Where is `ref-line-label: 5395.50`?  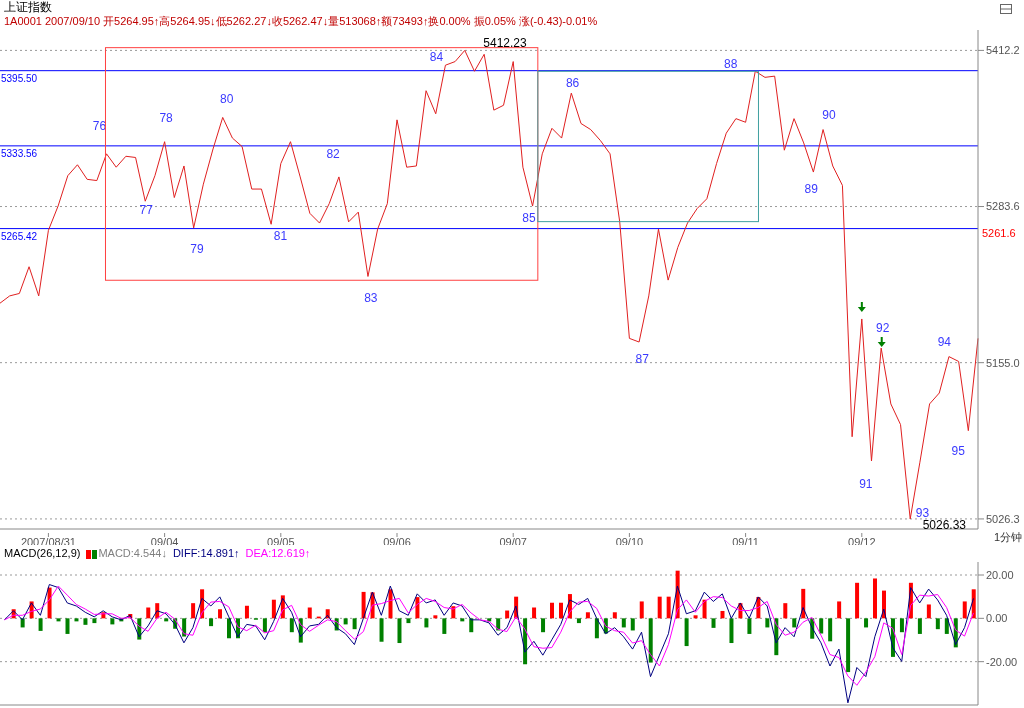 ref-line-label: 5395.50 is located at coordinates (19, 78).